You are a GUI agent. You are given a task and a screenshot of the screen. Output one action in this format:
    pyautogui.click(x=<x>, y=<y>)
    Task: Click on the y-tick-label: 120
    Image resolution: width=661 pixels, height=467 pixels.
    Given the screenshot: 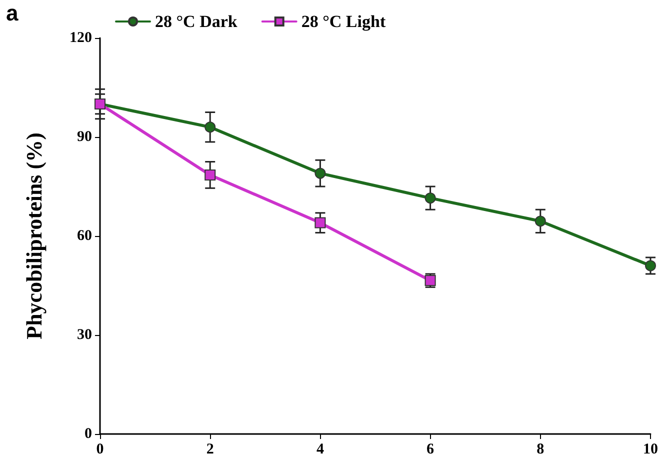 What is the action you would take?
    pyautogui.click(x=81, y=38)
    